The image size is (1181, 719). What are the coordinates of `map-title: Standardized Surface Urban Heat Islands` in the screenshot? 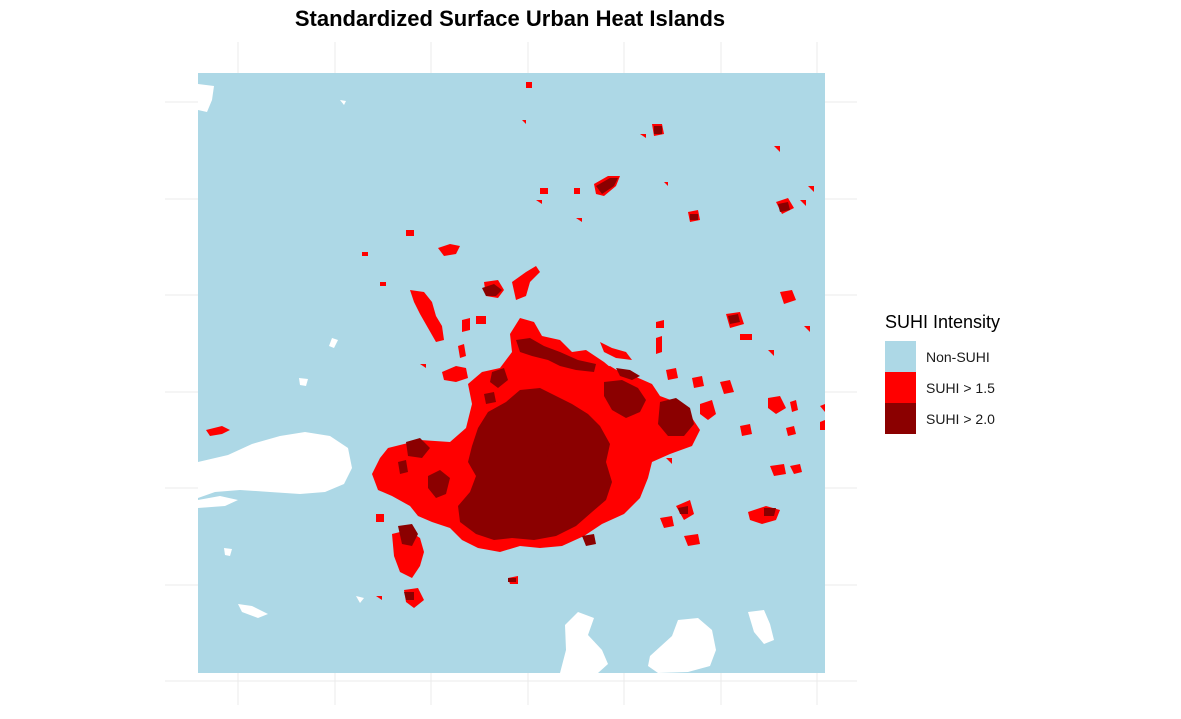 It's located at (510, 18).